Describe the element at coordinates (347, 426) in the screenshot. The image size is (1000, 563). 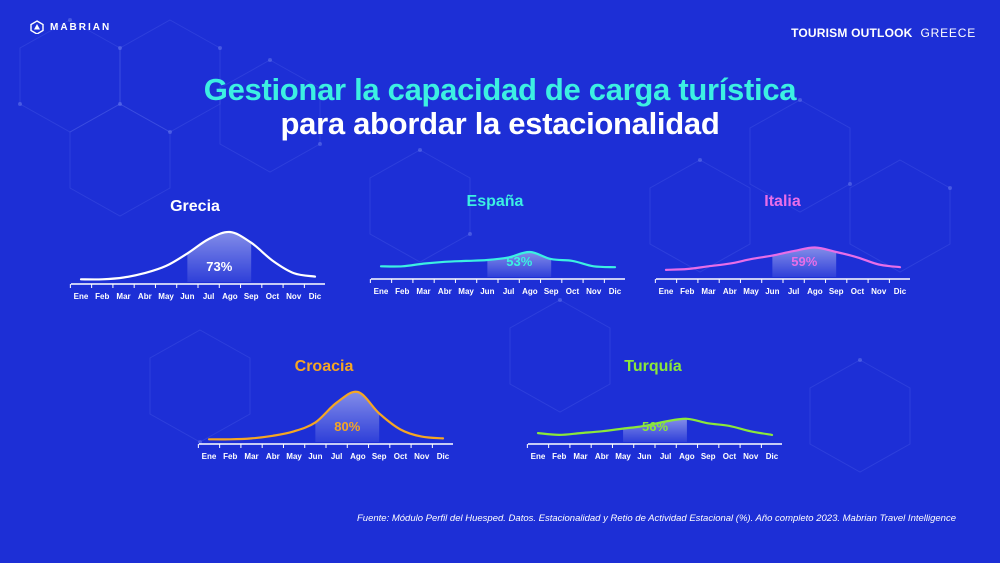
I see `season-ratio-label: 80%` at that location.